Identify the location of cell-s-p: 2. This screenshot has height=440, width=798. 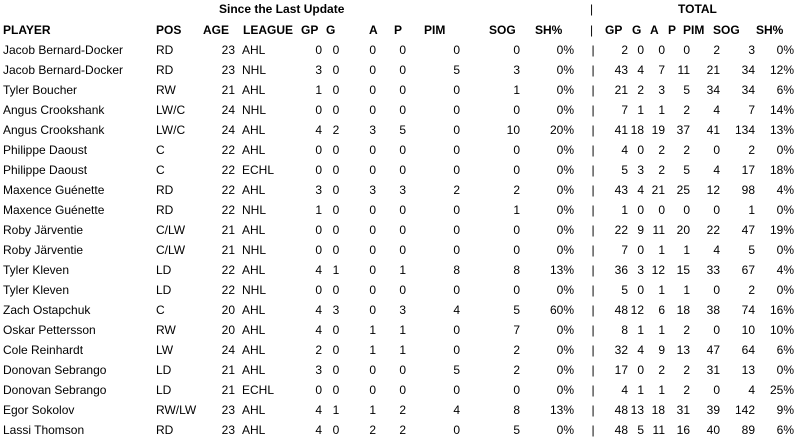
(402, 410).